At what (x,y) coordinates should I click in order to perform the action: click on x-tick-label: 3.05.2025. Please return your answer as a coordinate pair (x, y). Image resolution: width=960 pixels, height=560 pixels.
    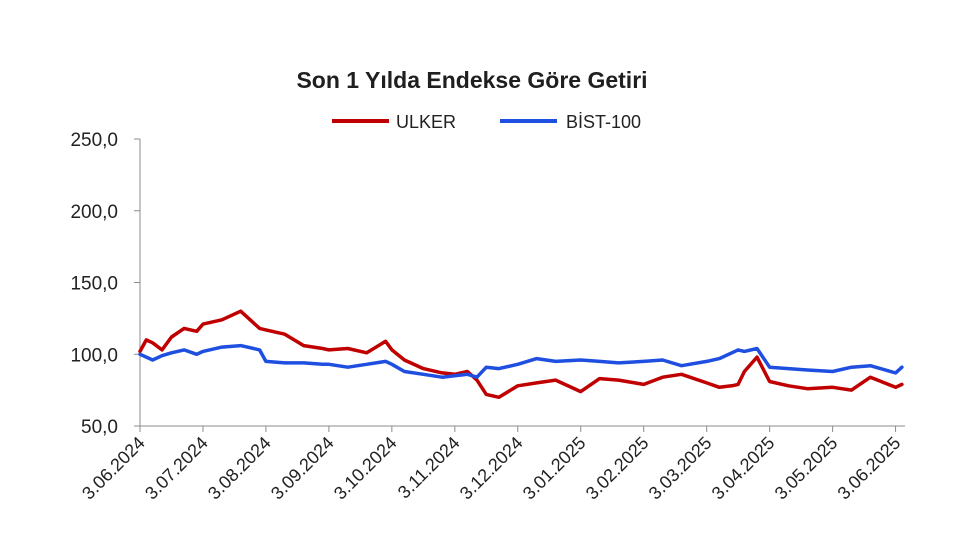
    Looking at the image, I should click on (806, 468).